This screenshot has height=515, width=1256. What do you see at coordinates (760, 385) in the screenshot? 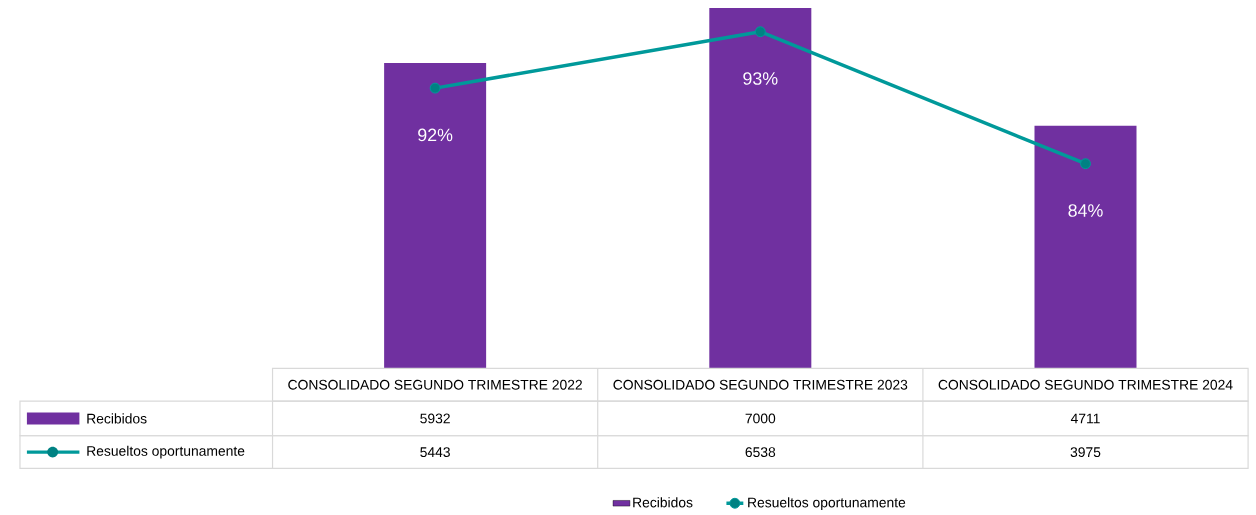
I see `x-tick-label: CONSOLIDADO SEGUNDO TRIMESTRE 2023` at bounding box center [760, 385].